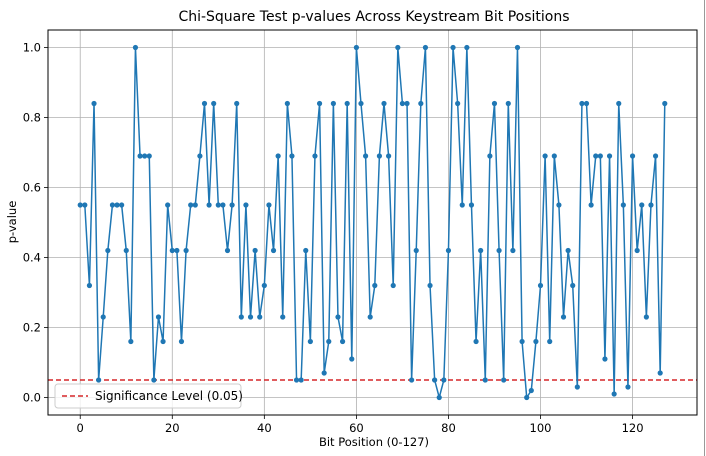 The width and height of the screenshot is (706, 456). Describe the element at coordinates (32, 188) in the screenshot. I see `y-tick-label: 0.6` at that location.